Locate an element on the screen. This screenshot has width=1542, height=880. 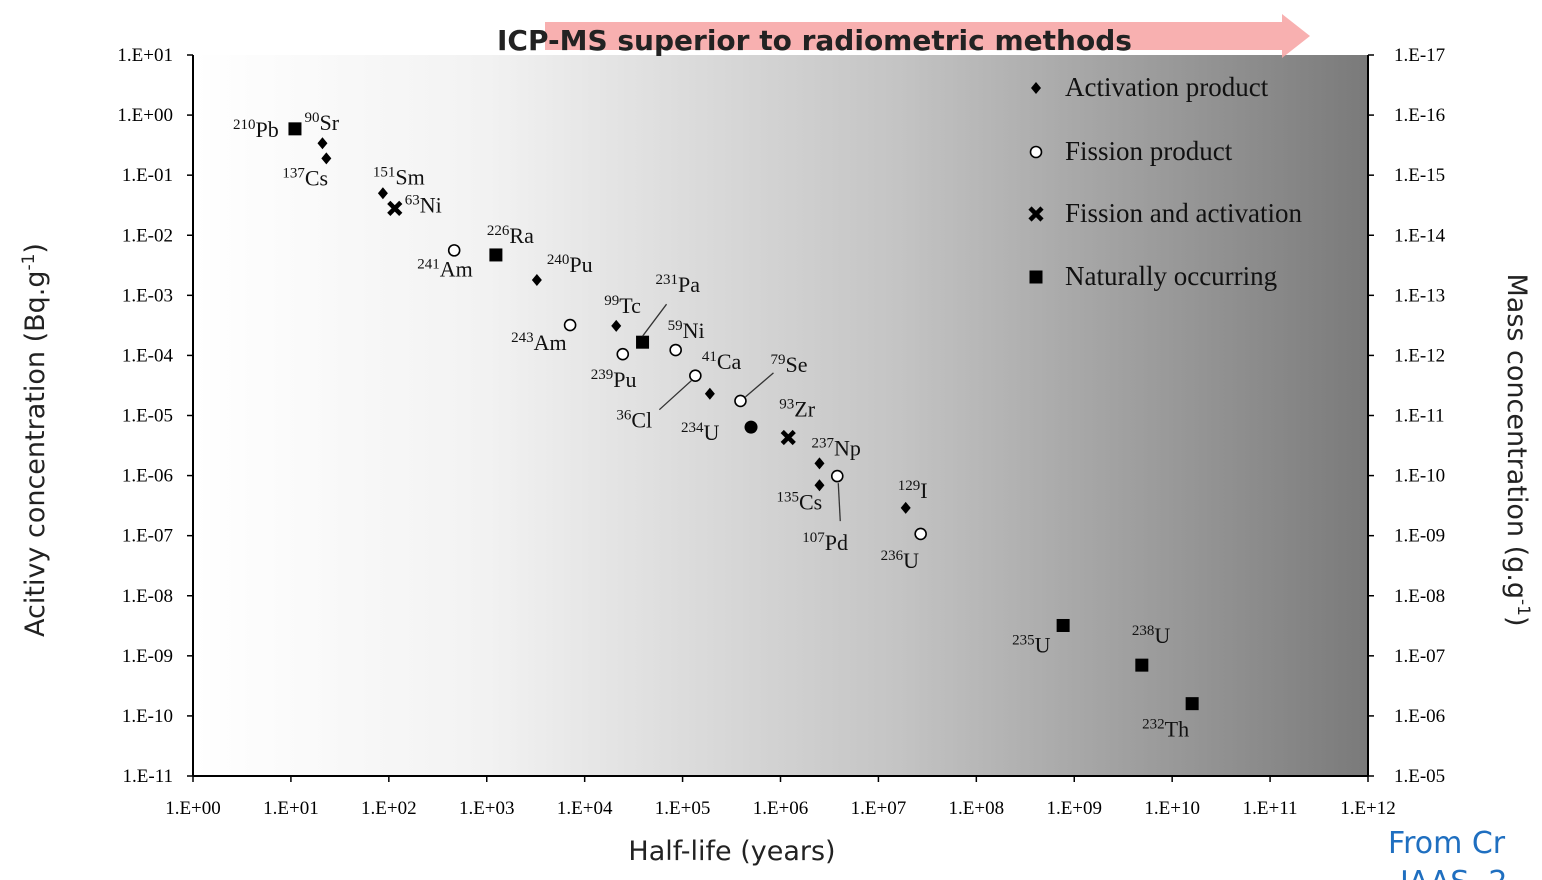
point-label-symbol: Np is located at coordinates (847, 447).